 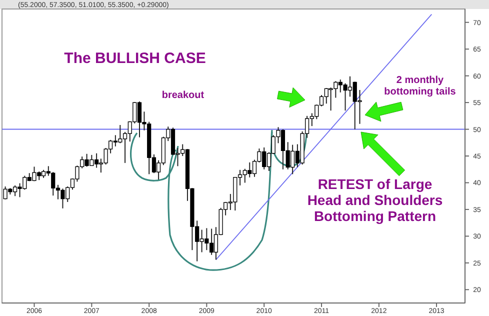 I want to click on annotation: breakout, so click(x=183, y=95).